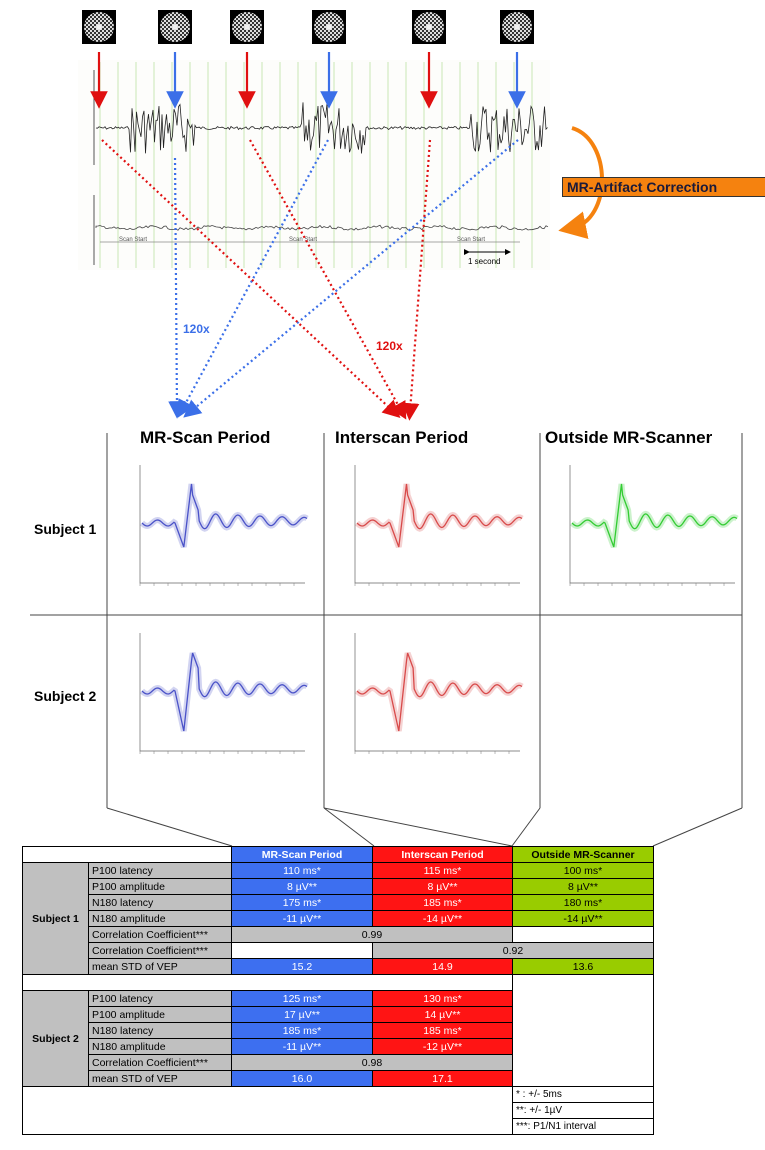  What do you see at coordinates (442, 1014) in the screenshot?
I see `table-cell: 14 µV**` at bounding box center [442, 1014].